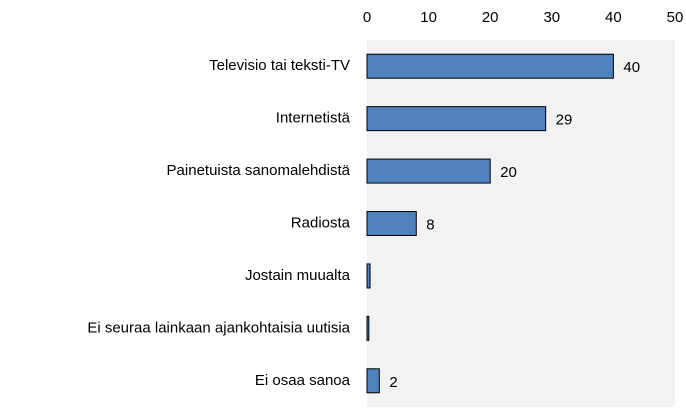 Image resolution: width=686 pixels, height=411 pixels. What do you see at coordinates (508, 172) in the screenshot?
I see `data-label: 20` at bounding box center [508, 172].